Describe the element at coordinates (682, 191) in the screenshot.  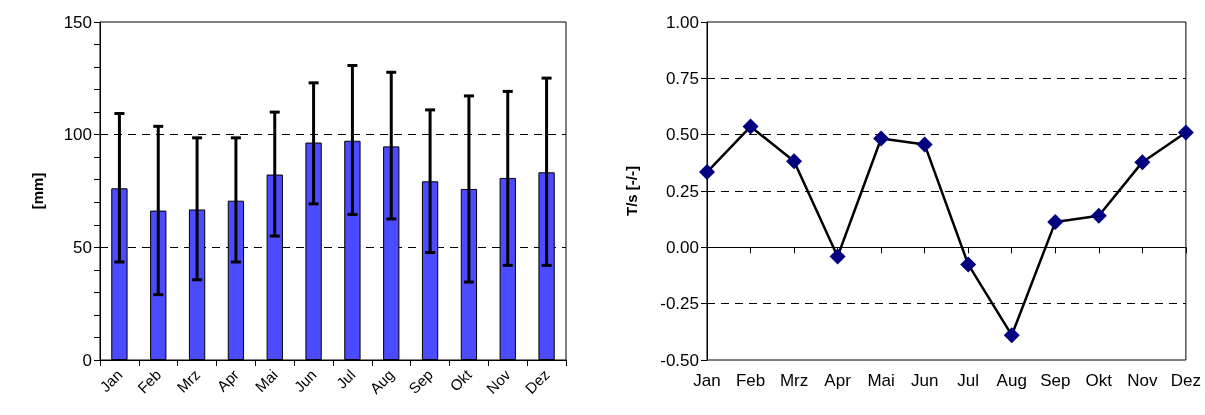
I see `y-tick-label: 0.25` at that location.